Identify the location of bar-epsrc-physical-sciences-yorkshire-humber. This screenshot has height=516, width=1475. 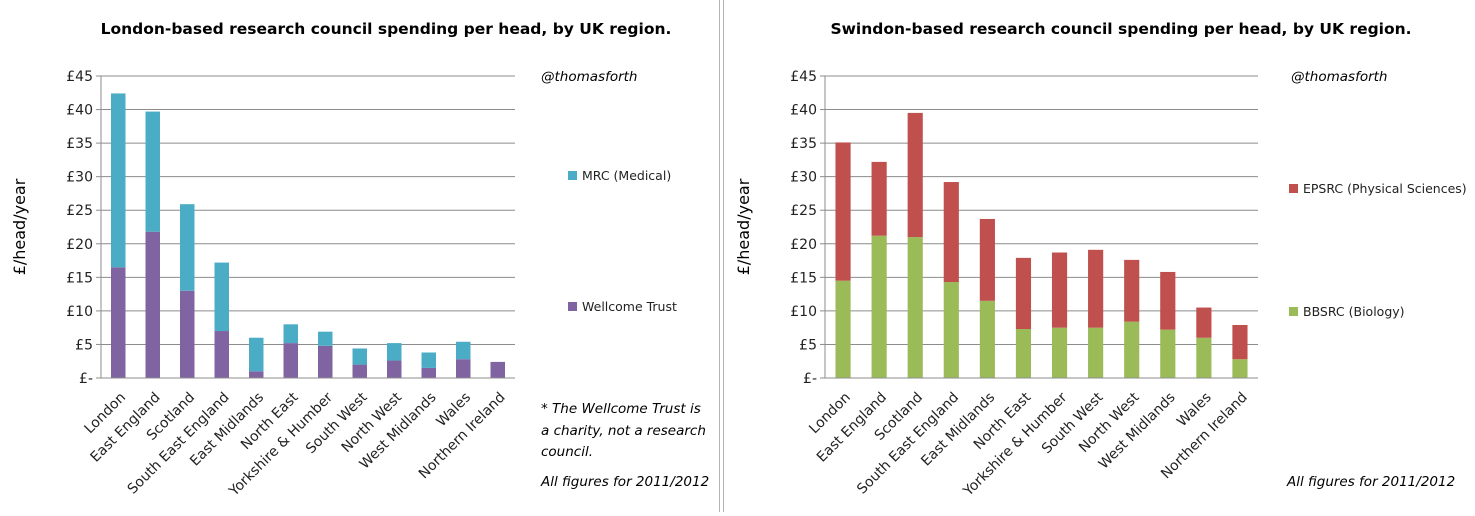
(1059, 290).